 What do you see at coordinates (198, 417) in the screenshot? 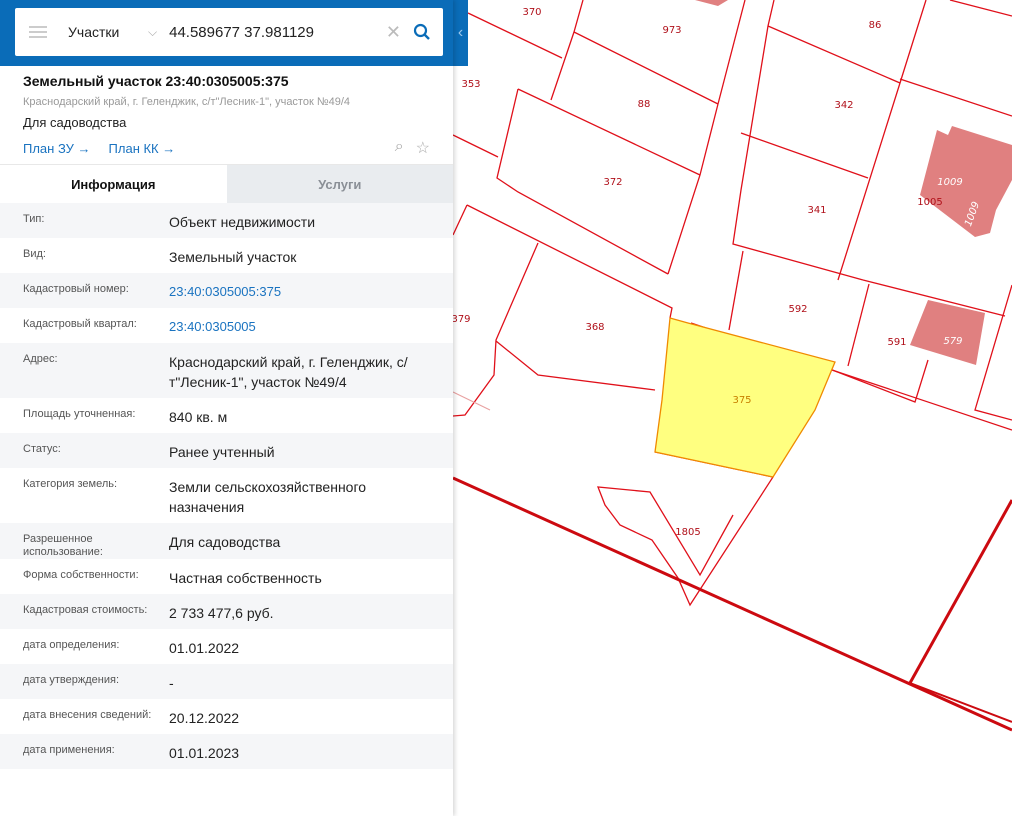
I see `info-value: 840 кв. м` at bounding box center [198, 417].